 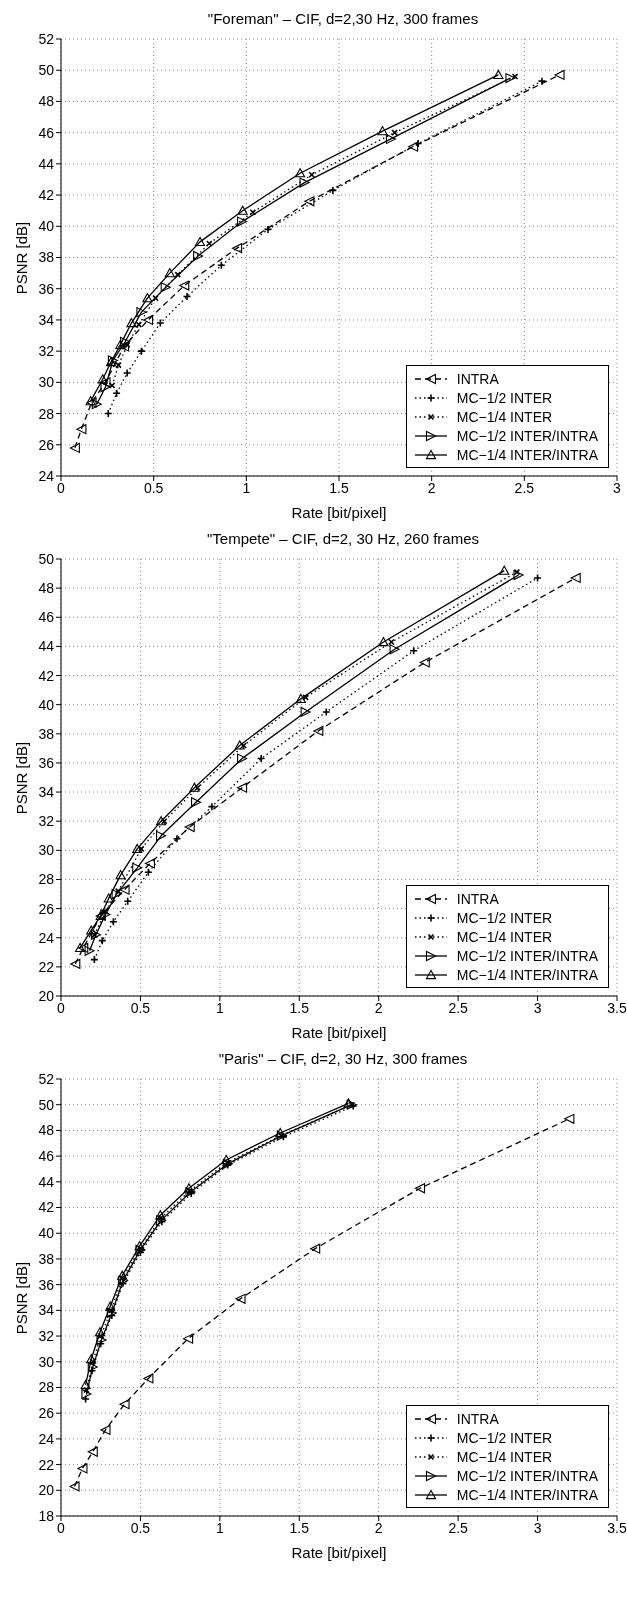 I want to click on y-tick-label: 18, so click(x=46, y=1515).